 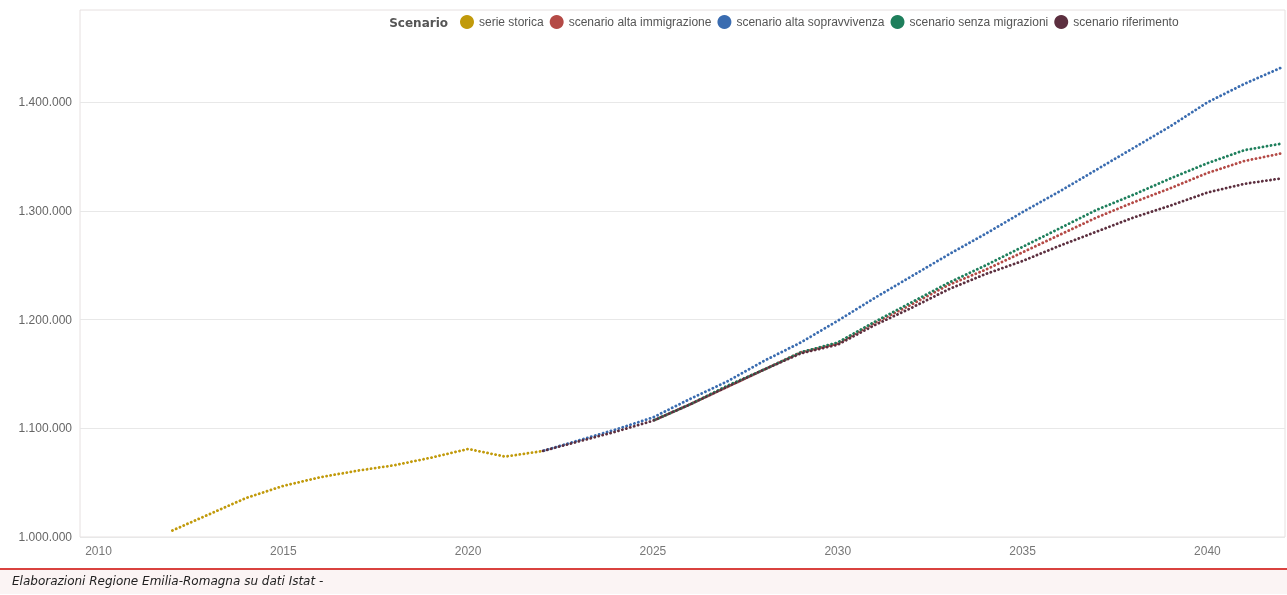 I want to click on legend-label: scenario riferimento, so click(x=1126, y=22).